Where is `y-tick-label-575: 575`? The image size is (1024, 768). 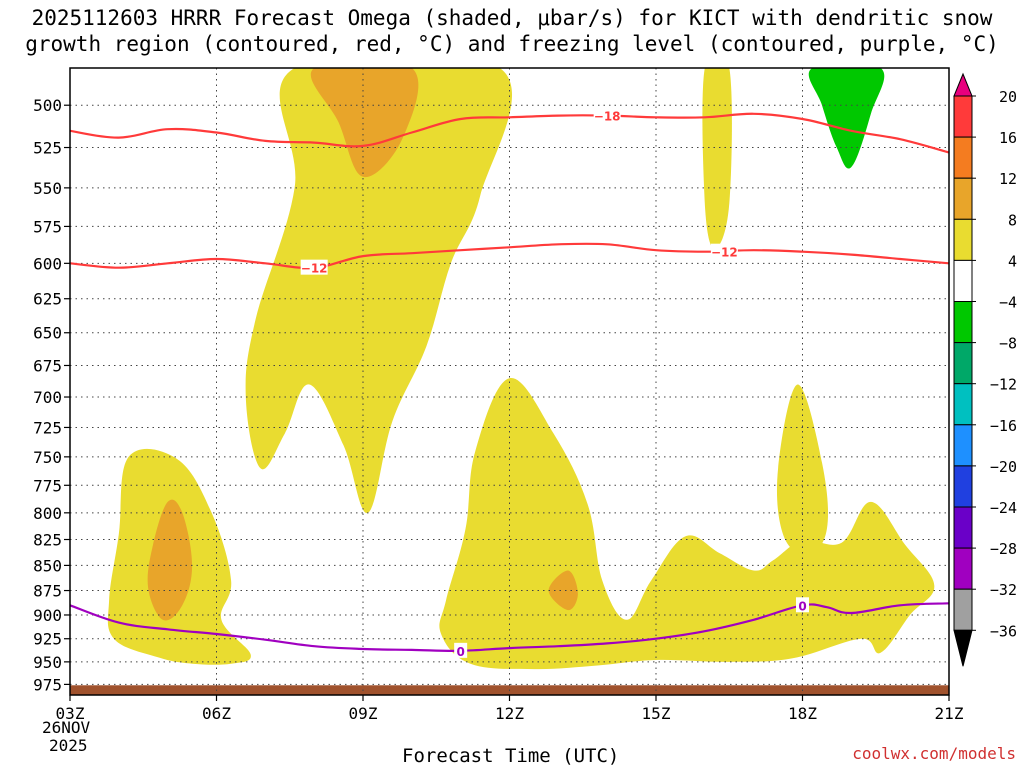 y-tick-label-575: 575 is located at coordinates (47, 226).